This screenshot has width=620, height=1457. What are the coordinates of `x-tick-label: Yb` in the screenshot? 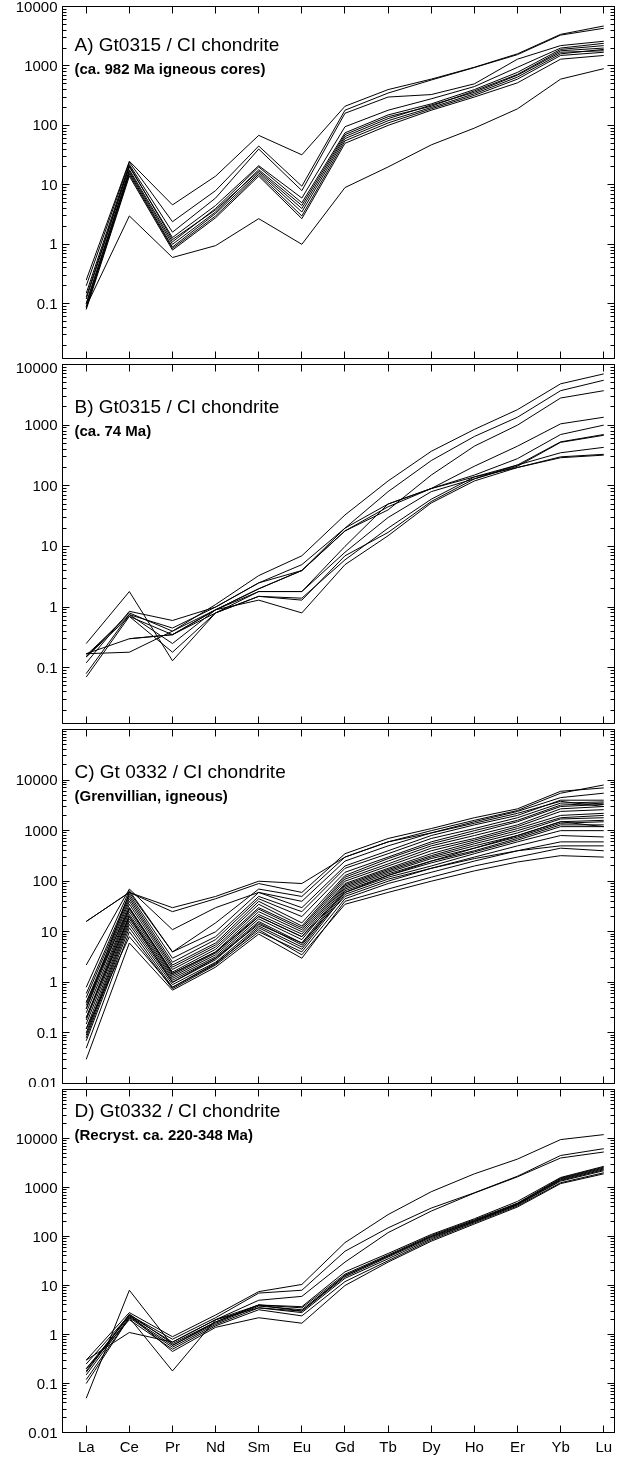 It's located at (560, 1446).